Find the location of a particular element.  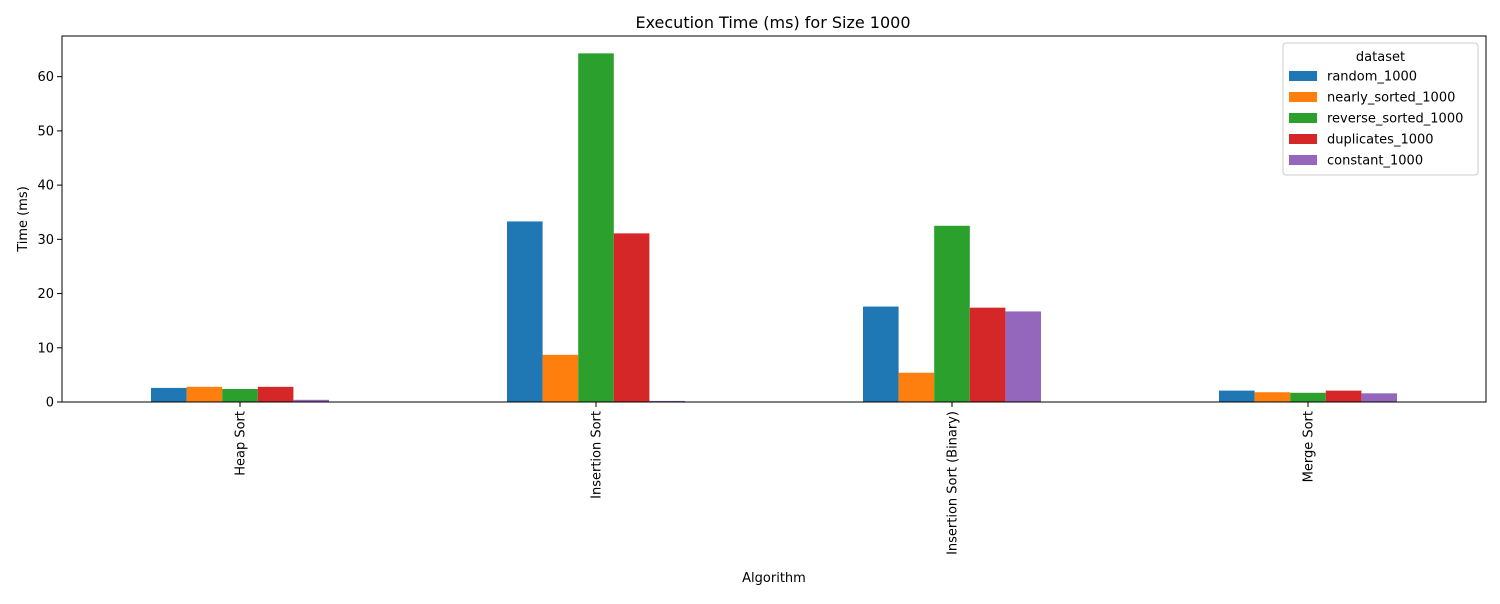

x-tick-label: Merge Sort is located at coordinates (1309, 446).